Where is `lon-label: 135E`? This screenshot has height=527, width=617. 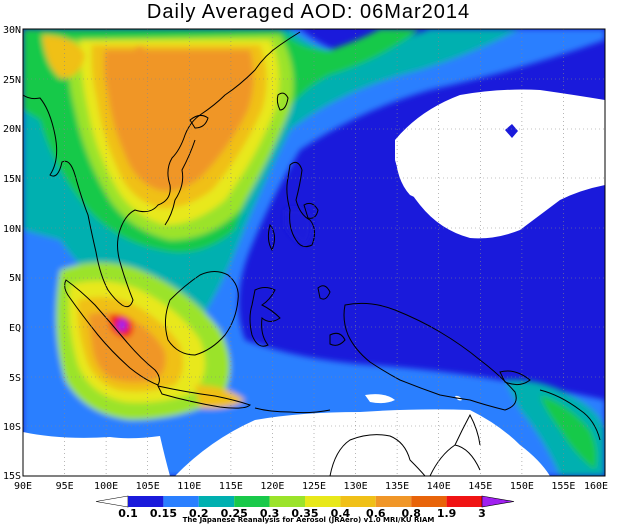
lon-label: 135E is located at coordinates (397, 486).